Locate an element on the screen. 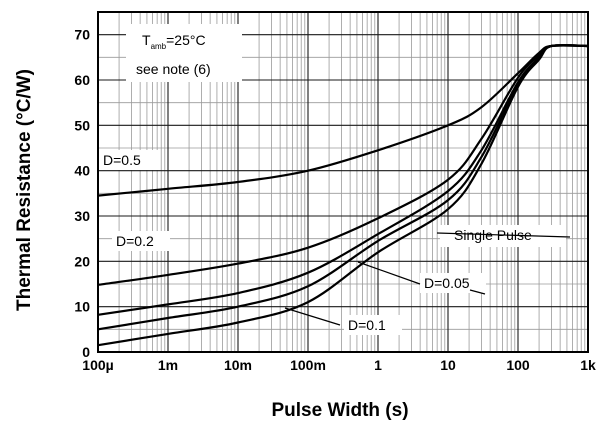 This screenshot has width=602, height=424. x-tick-label: 1 is located at coordinates (378, 365).